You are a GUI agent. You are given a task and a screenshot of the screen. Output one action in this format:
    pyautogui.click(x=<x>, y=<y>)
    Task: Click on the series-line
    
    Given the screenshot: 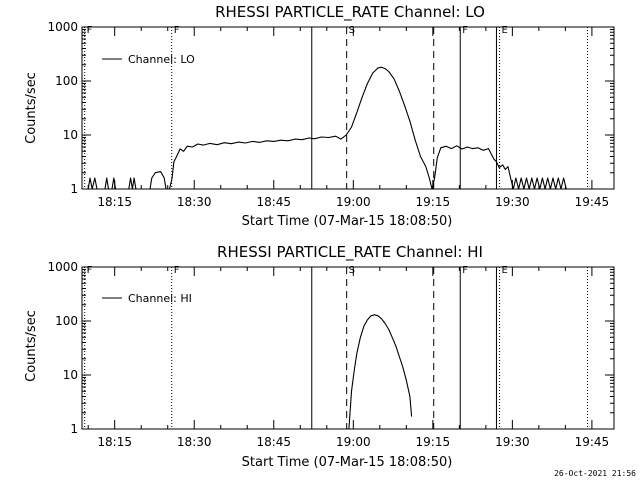 What is the action you would take?
    pyautogui.click(x=380, y=372)
    